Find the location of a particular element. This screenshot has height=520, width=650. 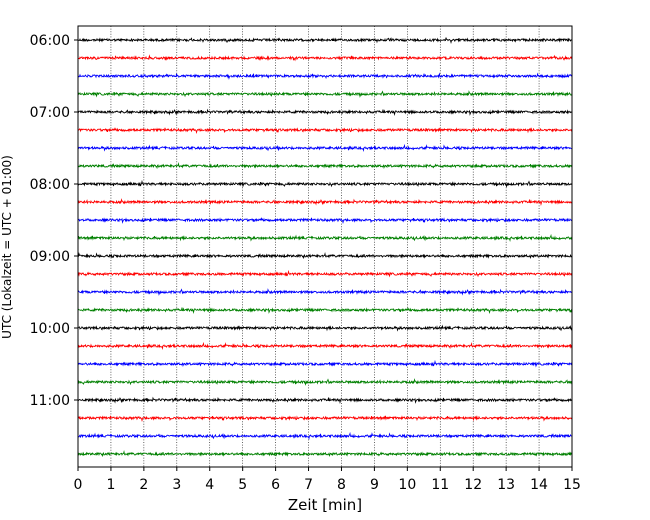

x-tick-label: 8 is located at coordinates (341, 485).